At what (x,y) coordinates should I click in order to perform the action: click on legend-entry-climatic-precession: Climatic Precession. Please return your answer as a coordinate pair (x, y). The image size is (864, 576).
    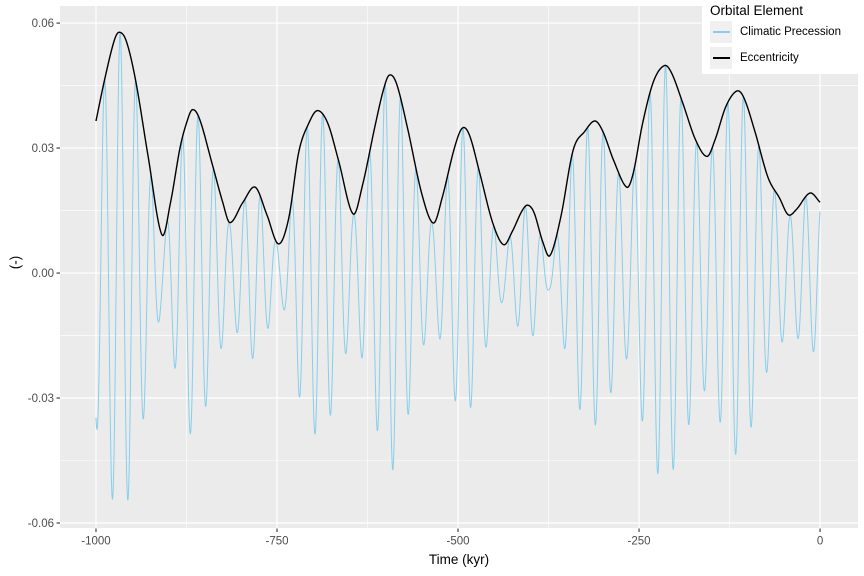
    Looking at the image, I should click on (787, 32).